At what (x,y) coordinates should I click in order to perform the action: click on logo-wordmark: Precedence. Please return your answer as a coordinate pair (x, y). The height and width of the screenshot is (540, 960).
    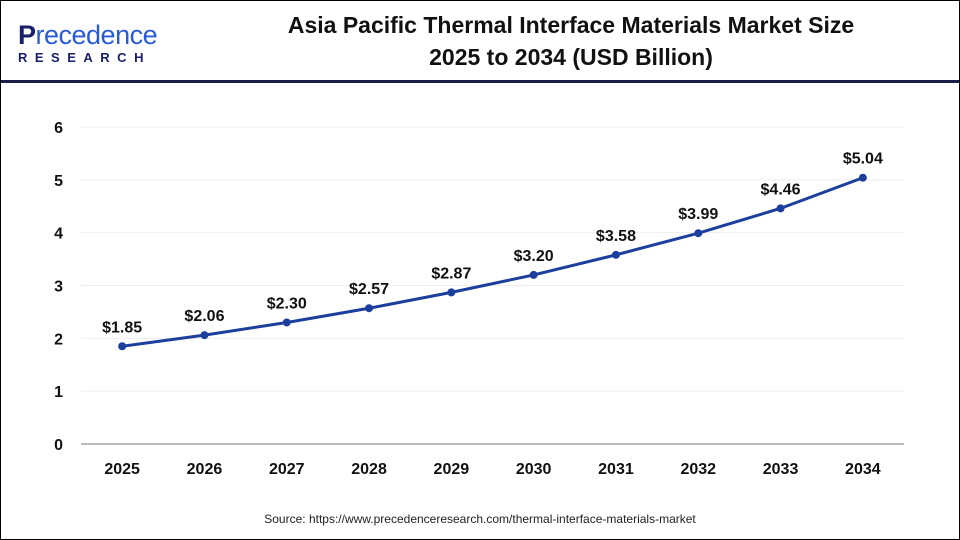
    Looking at the image, I should click on (88, 35).